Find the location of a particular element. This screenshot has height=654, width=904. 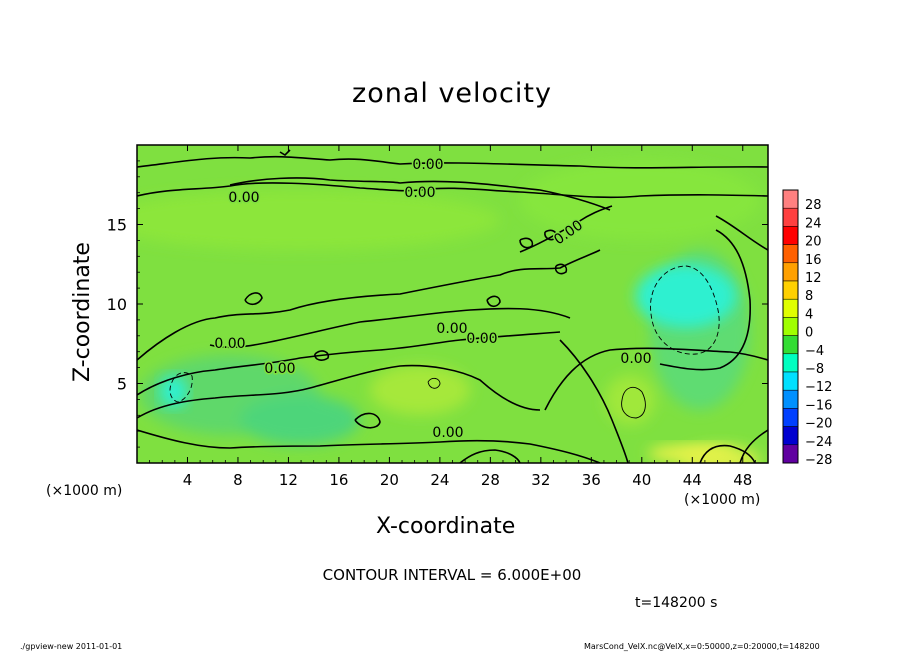

field-patch-warm-east is located at coordinates (630, 400).